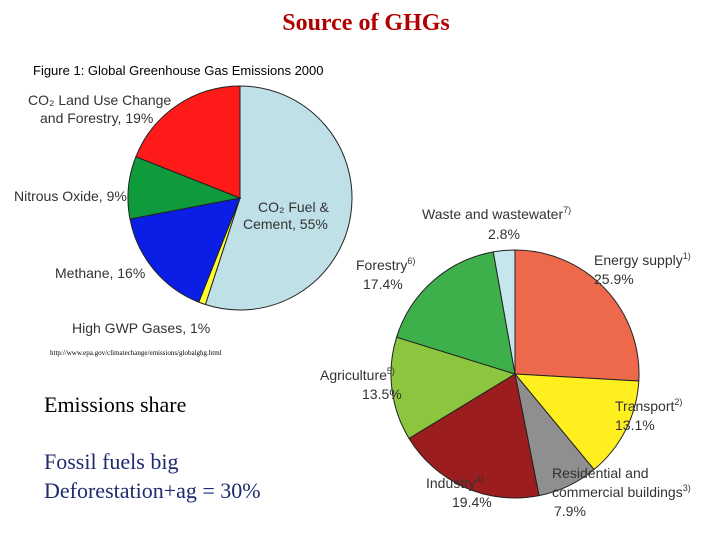 The width and height of the screenshot is (720, 540). What do you see at coordinates (115, 404) in the screenshot?
I see `emissions-heading: Emissions share` at bounding box center [115, 404].